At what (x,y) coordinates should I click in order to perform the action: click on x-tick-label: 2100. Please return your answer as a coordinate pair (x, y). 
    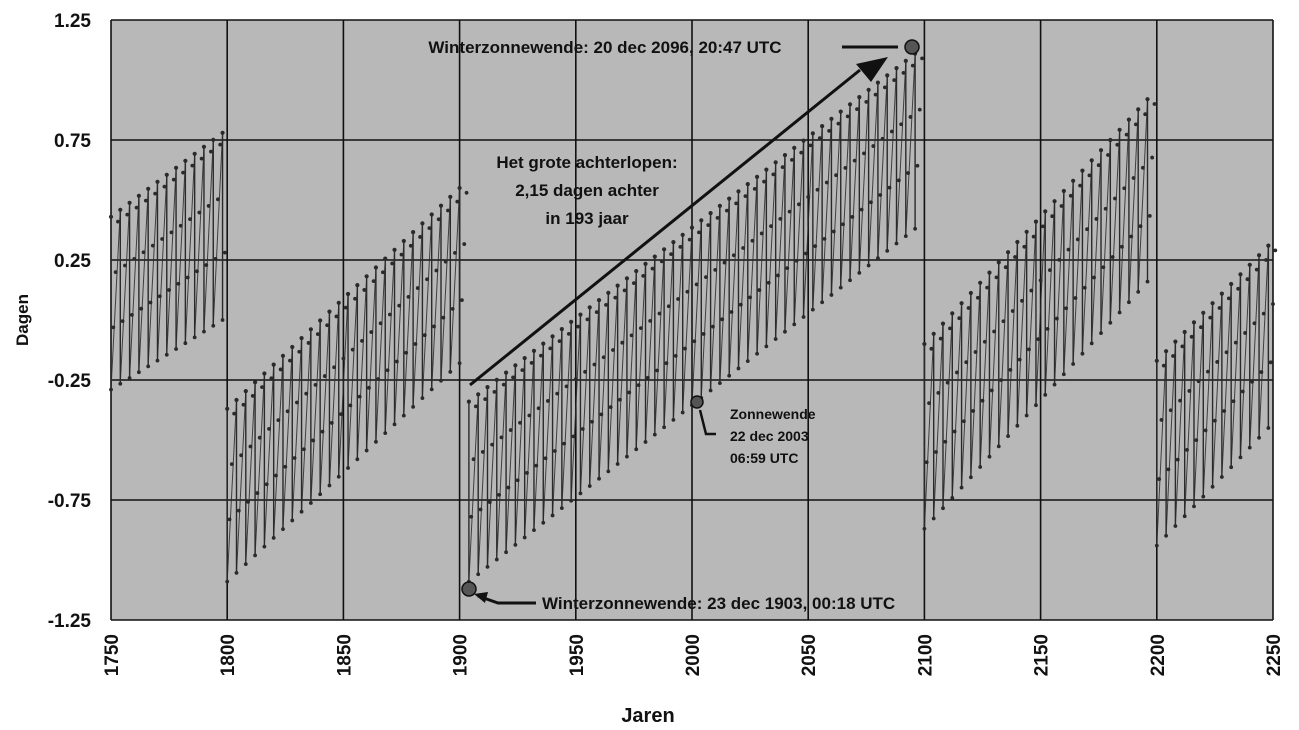
    Looking at the image, I should click on (925, 655).